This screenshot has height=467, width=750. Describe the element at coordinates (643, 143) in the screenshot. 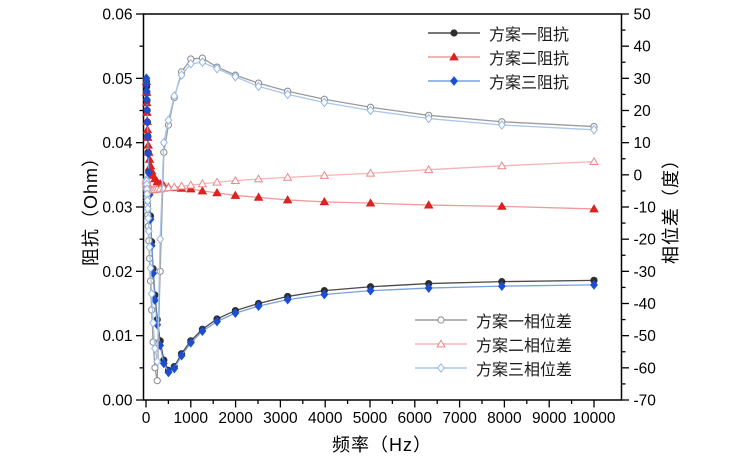

I see `right-tick-label: 10` at that location.